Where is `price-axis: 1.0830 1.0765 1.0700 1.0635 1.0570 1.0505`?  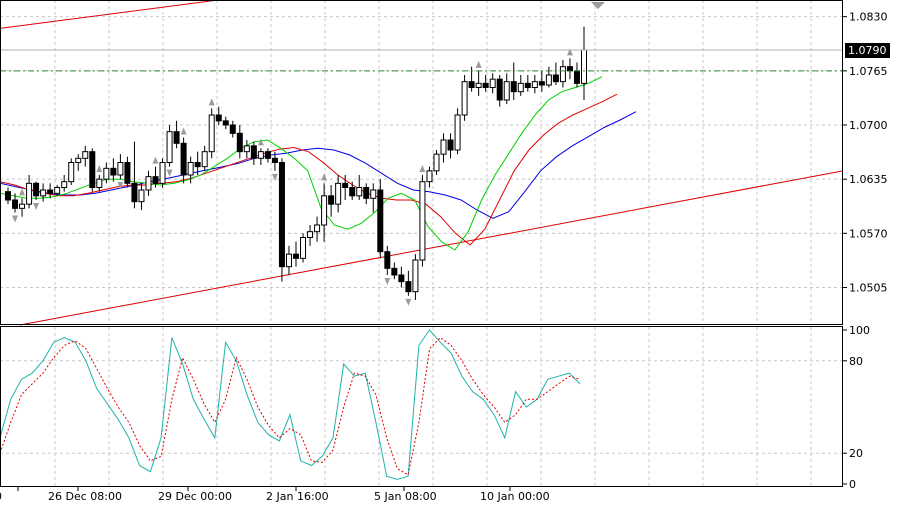 price-axis: 1.0830 1.0765 1.0700 1.0635 1.0570 1.0505 is located at coordinates (865, 153).